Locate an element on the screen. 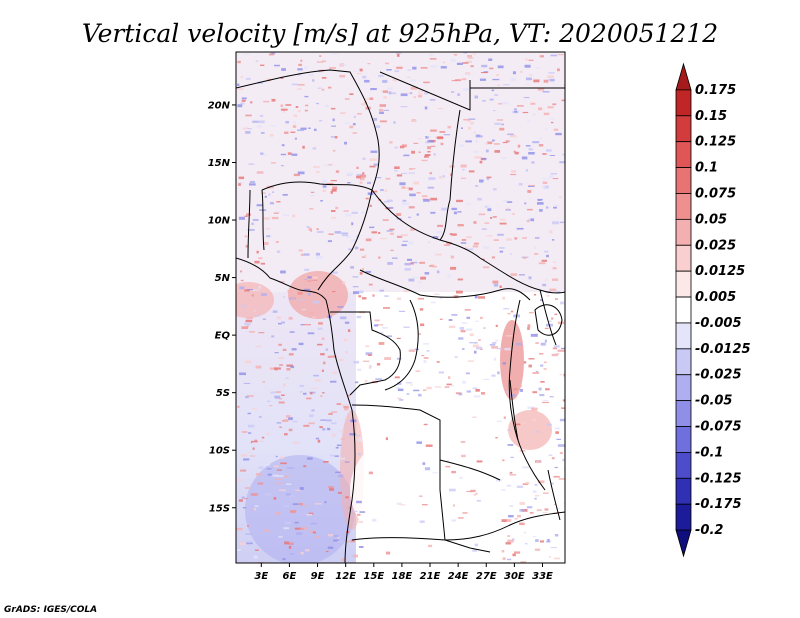  lon-label: 6E is located at coordinates (290, 576).